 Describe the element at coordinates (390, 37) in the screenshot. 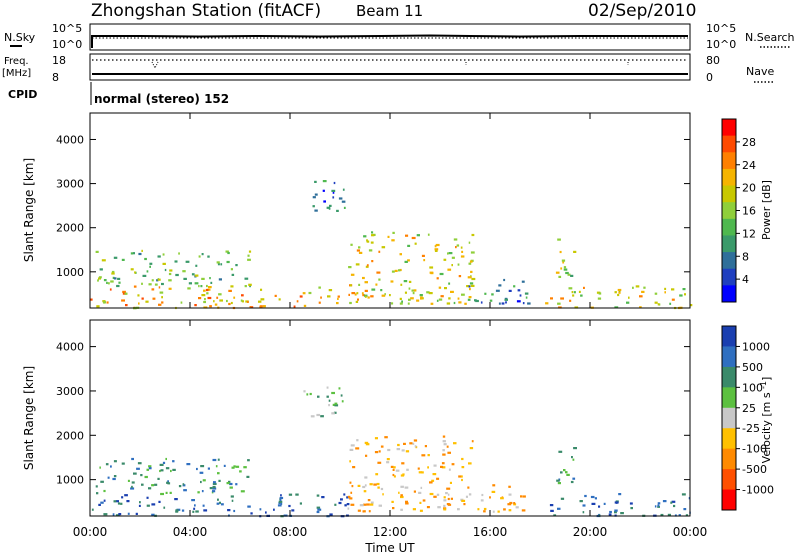

I see `nsky-panel-frame` at that location.